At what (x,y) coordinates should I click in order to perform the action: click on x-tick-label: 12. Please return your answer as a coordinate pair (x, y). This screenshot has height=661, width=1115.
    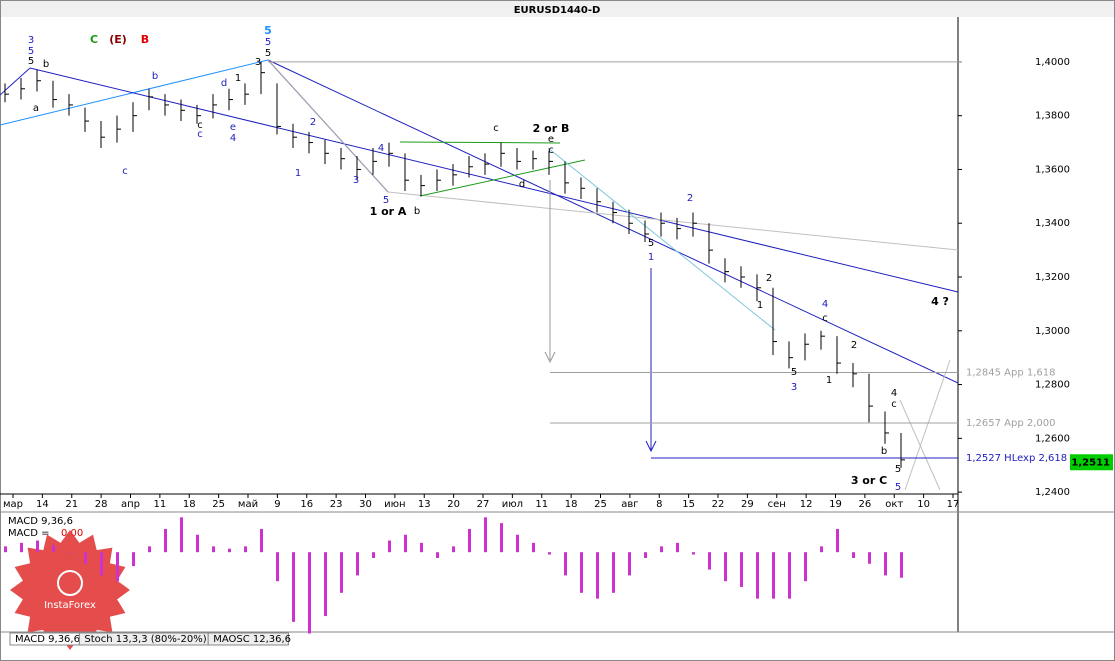
    Looking at the image, I should click on (806, 504).